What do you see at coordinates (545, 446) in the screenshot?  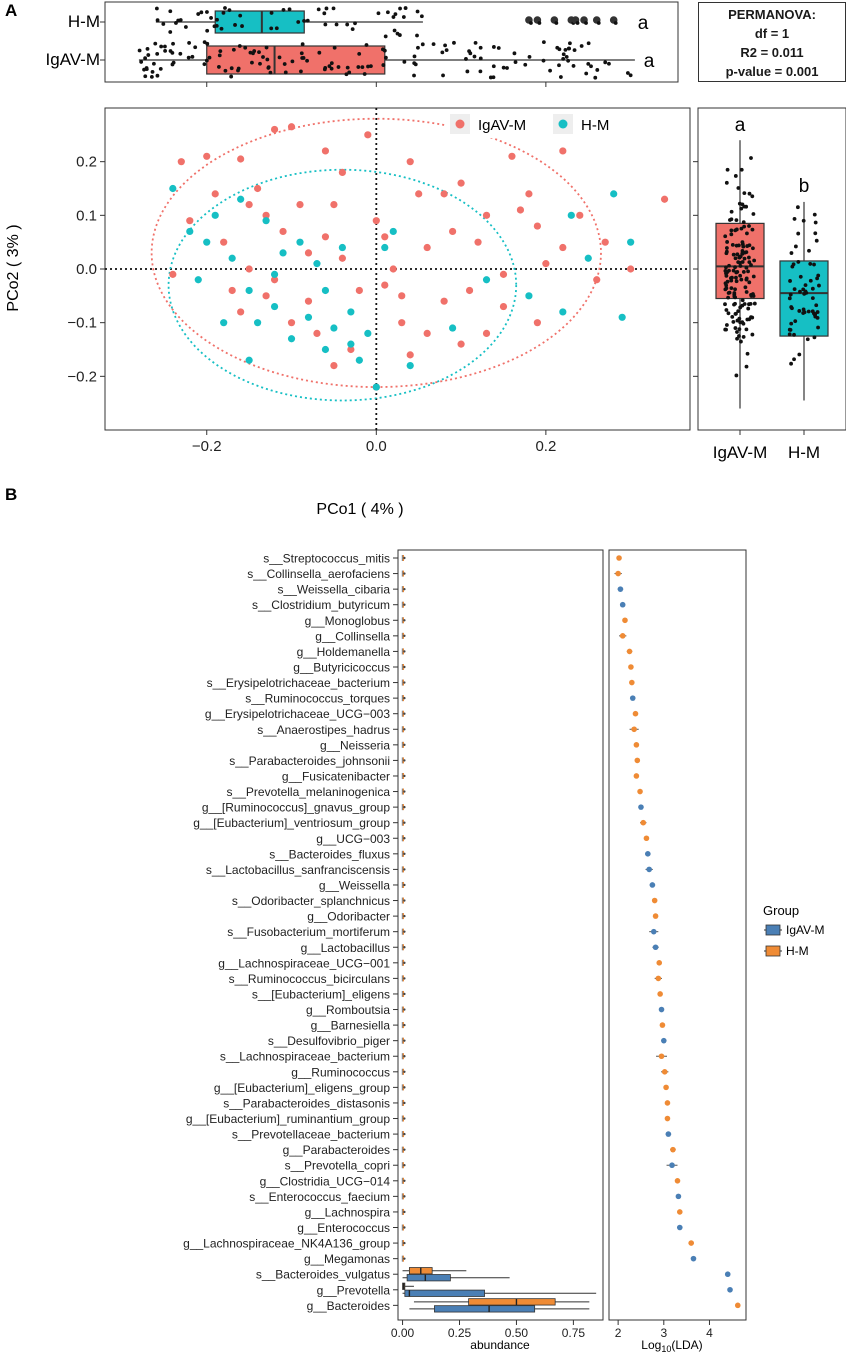 I see `scatter-x-tick-label: 0.2` at bounding box center [545, 446].